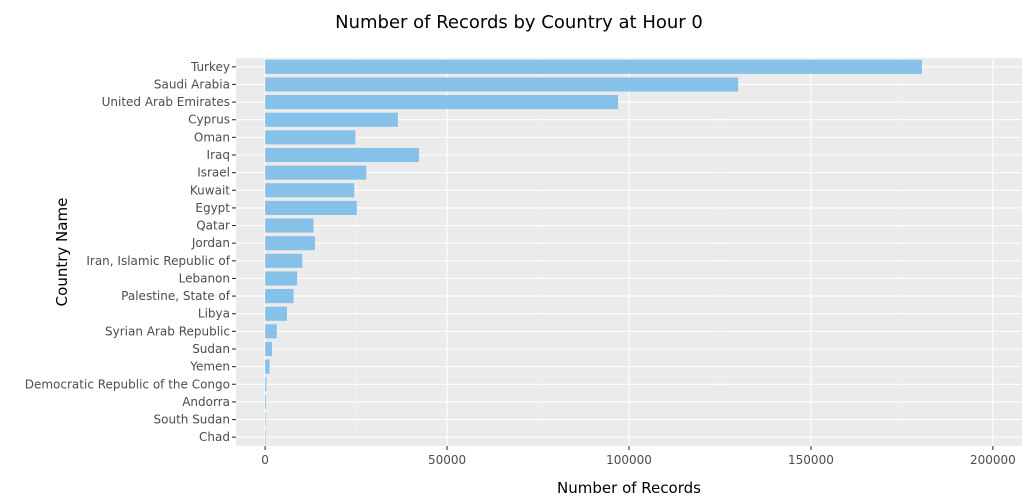  Describe the element at coordinates (629, 488) in the screenshot. I see `x-axis-title: Number of Records` at that location.